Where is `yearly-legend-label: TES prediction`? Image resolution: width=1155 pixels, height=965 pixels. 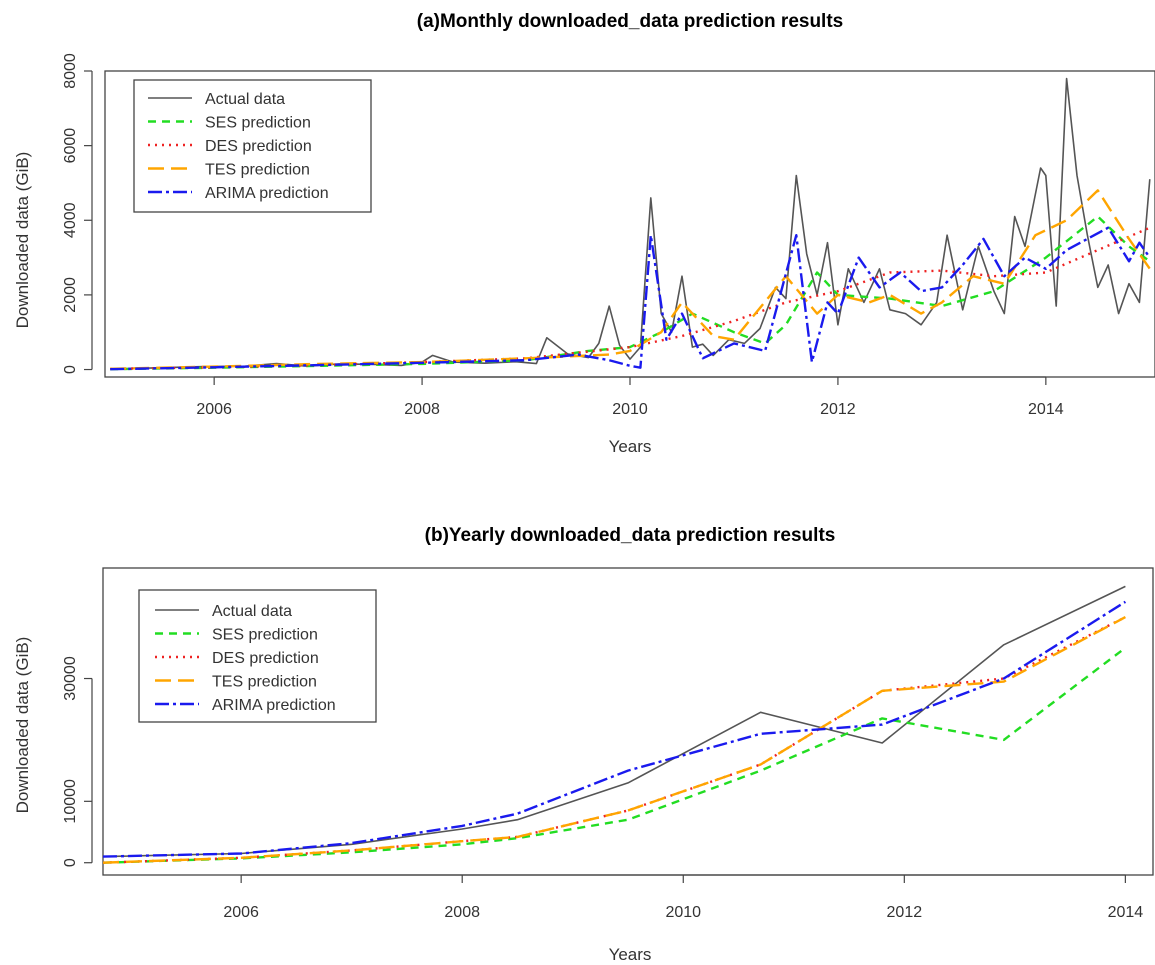 yearly-legend-label: TES prediction is located at coordinates (264, 682).